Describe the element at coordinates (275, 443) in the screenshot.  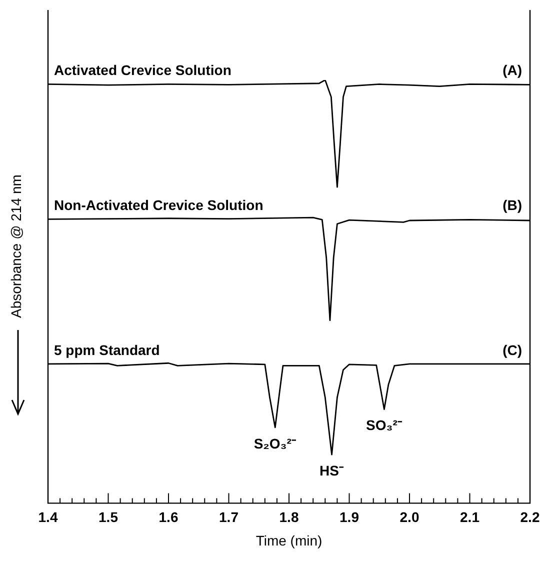
I see `annotation: S₂O₃²⁻` at that location.